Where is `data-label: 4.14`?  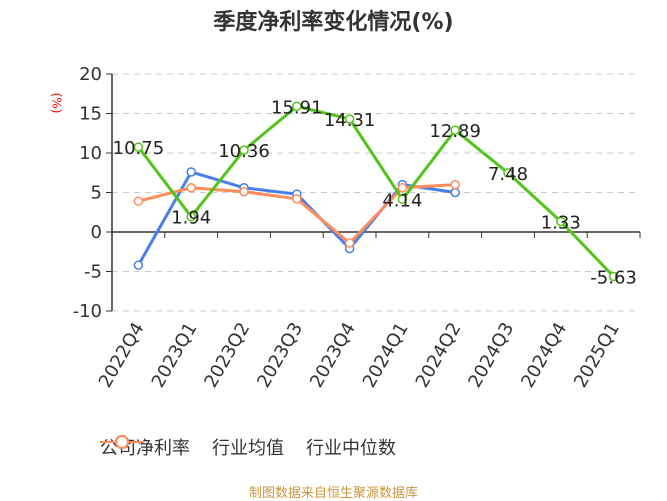
data-label: 4.14 is located at coordinates (402, 200).